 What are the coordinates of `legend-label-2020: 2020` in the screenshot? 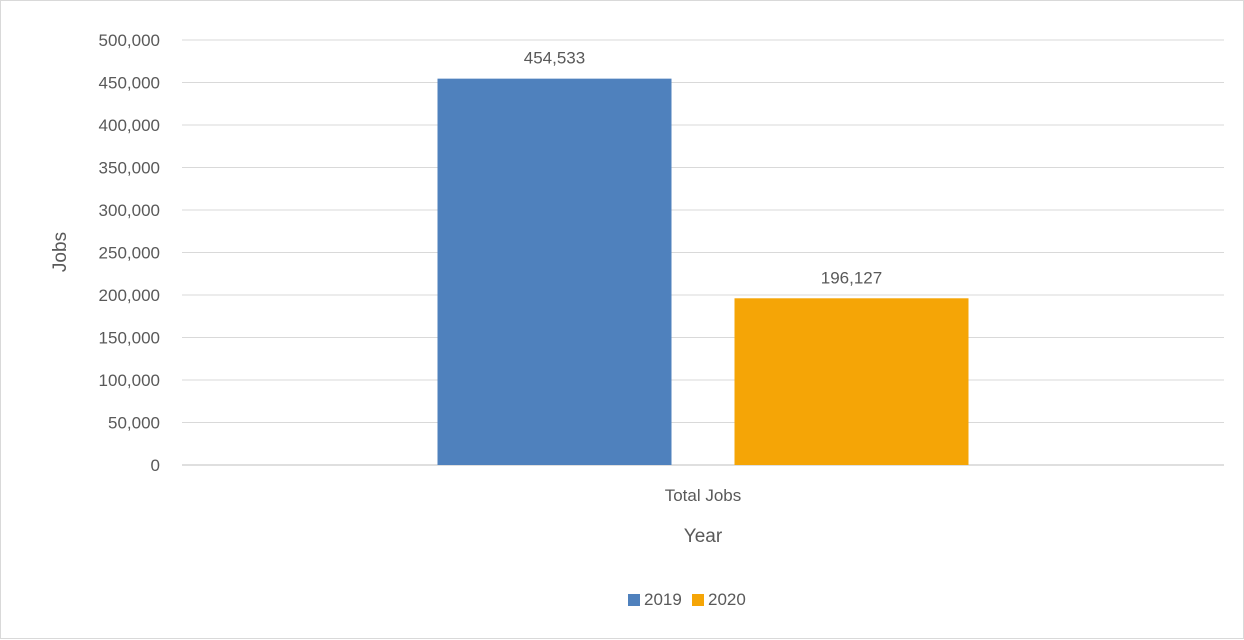 It's located at (727, 599).